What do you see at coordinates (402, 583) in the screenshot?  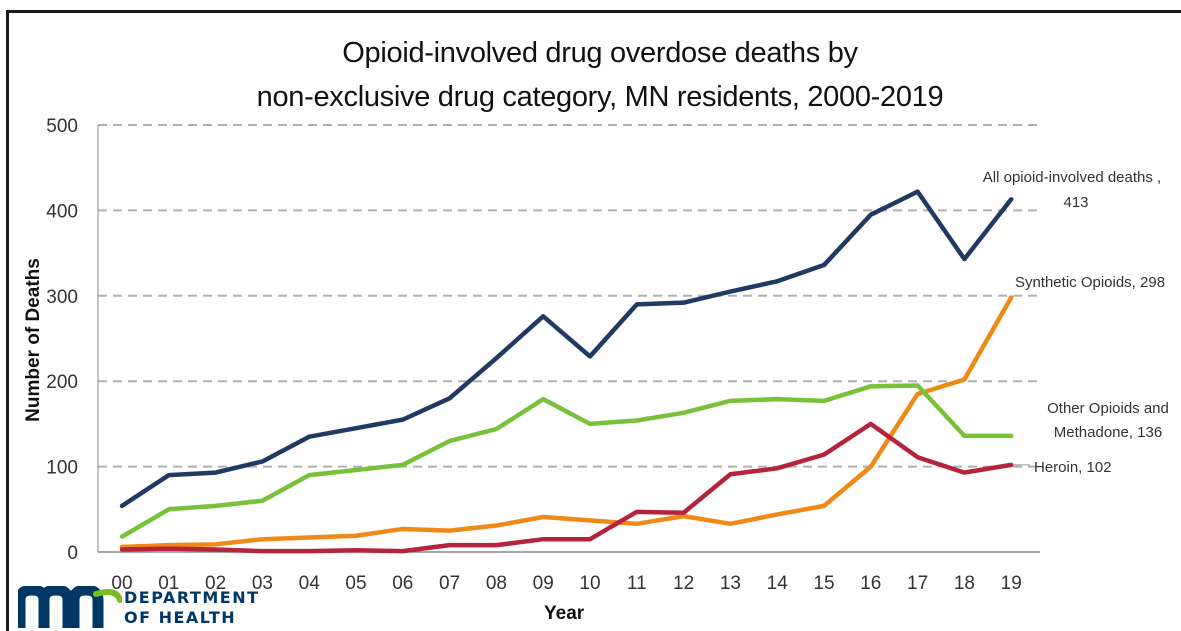 I see `x-tick-label-06: 06` at bounding box center [402, 583].